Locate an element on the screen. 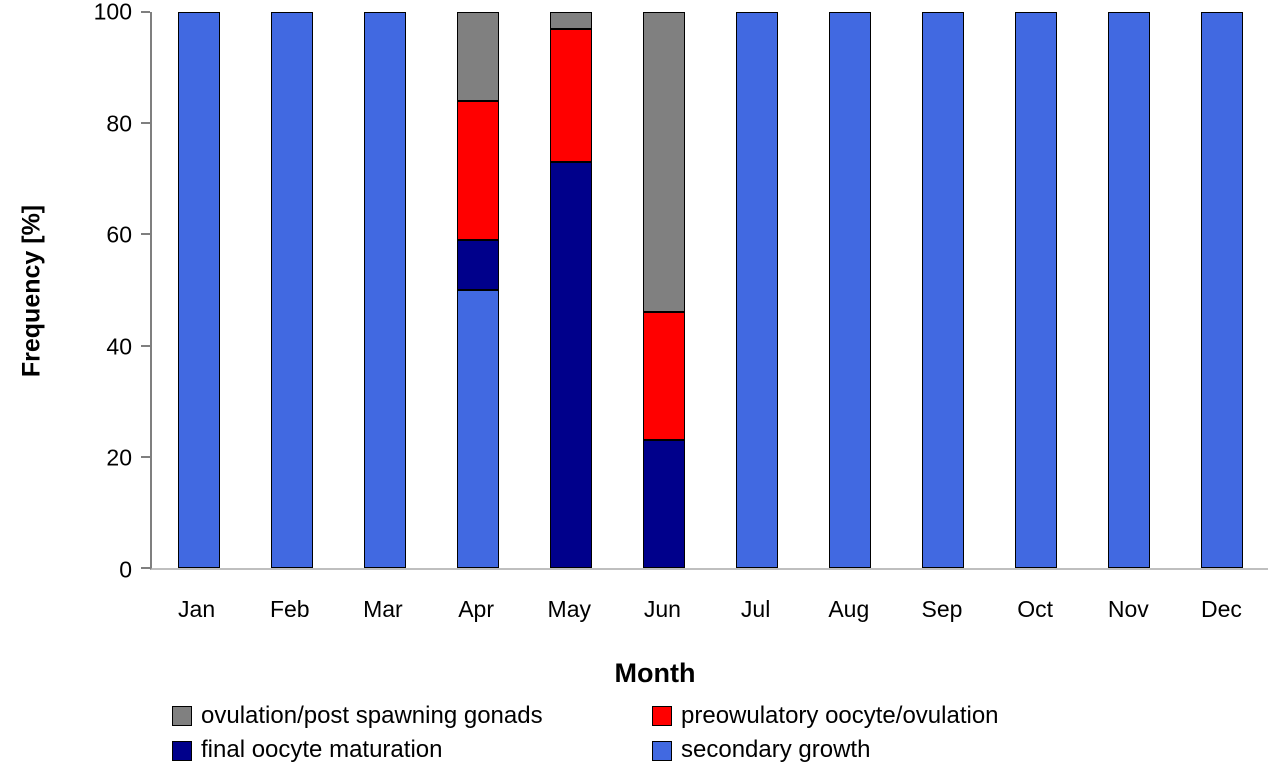  x-tick-label: Sep is located at coordinates (942, 609).